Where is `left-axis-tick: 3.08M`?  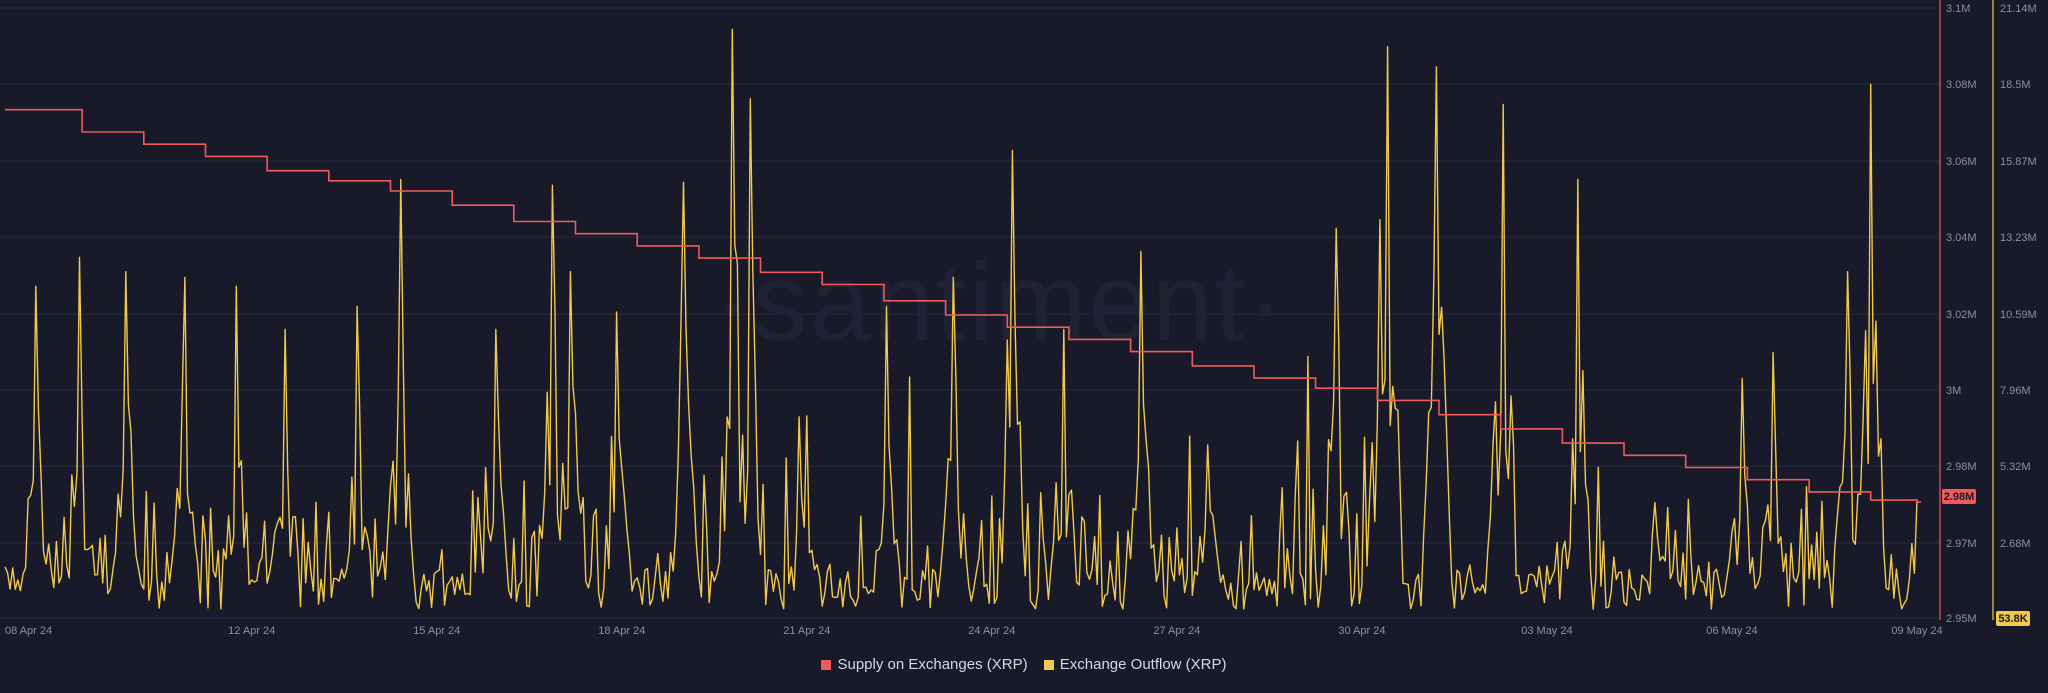 left-axis-tick: 3.08M is located at coordinates (1961, 85).